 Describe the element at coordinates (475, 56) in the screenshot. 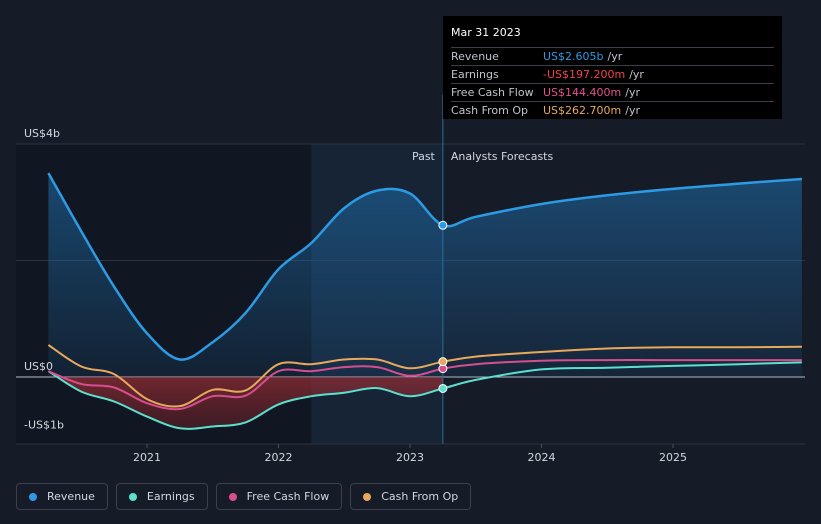

I see `tooltip-label: Revenue` at that location.